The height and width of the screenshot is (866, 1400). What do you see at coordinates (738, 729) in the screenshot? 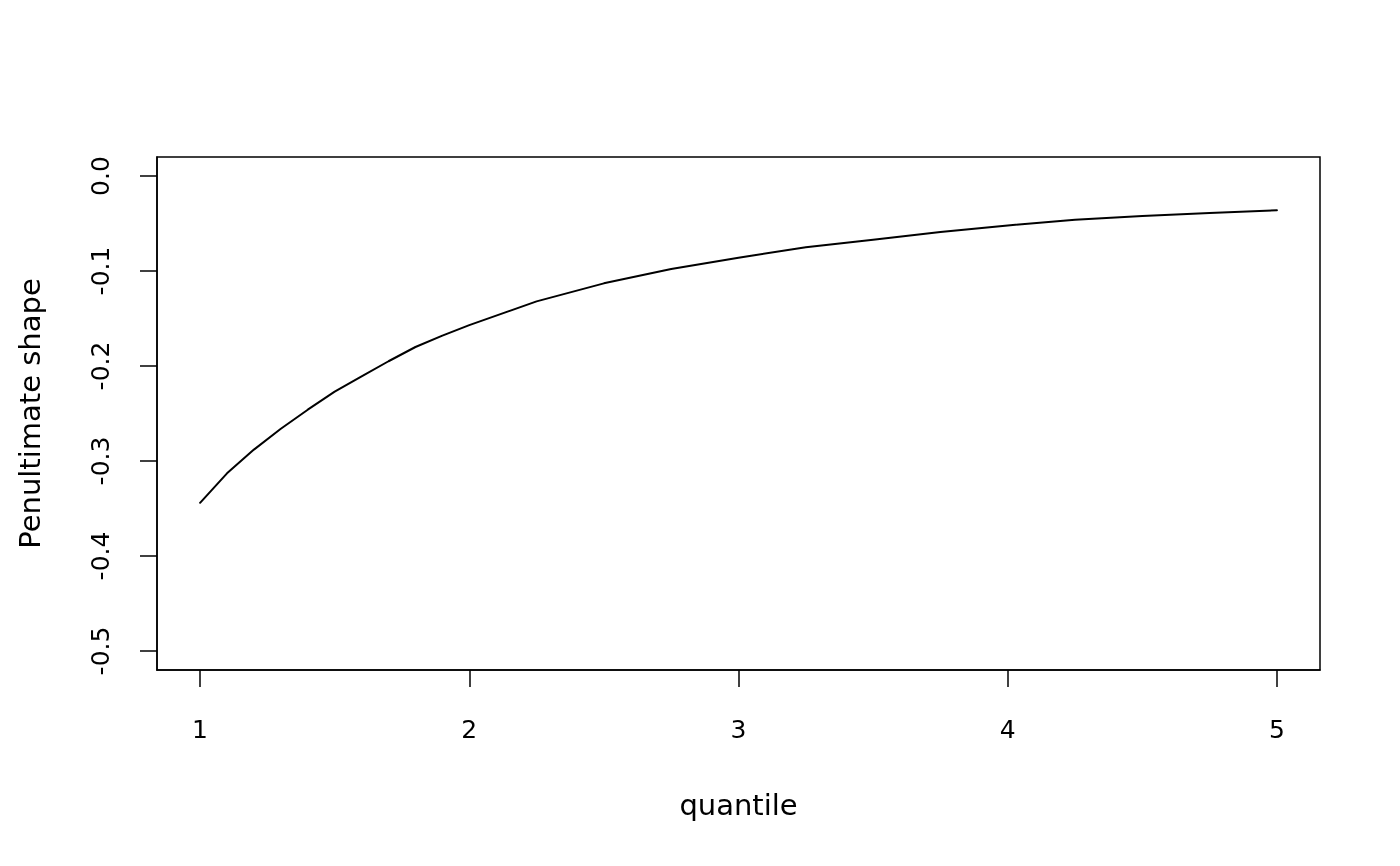
I see `x-tick-label: 3` at bounding box center [738, 729].